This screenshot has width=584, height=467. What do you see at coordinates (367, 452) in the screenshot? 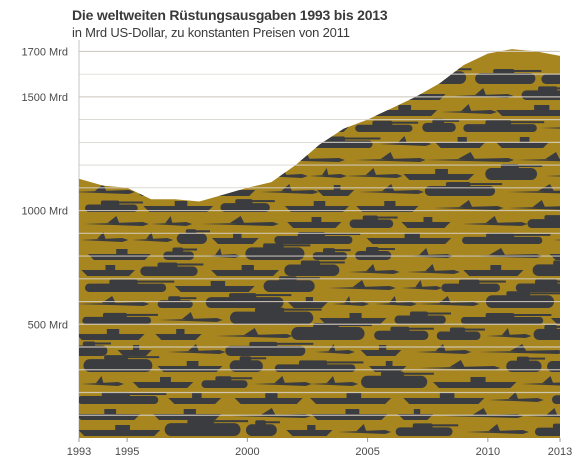
I see `x-tick-label: 2005` at bounding box center [367, 452].